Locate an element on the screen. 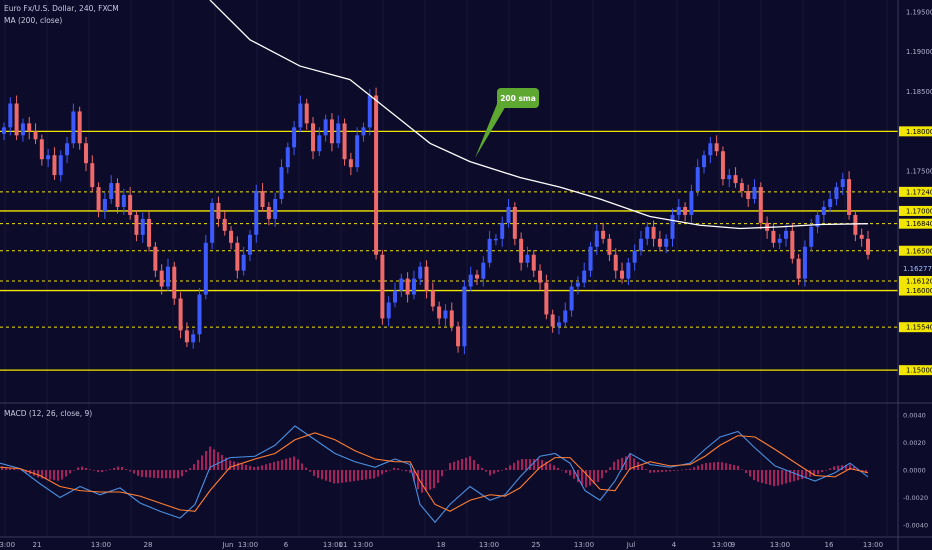  signal-line is located at coordinates (434, 472).